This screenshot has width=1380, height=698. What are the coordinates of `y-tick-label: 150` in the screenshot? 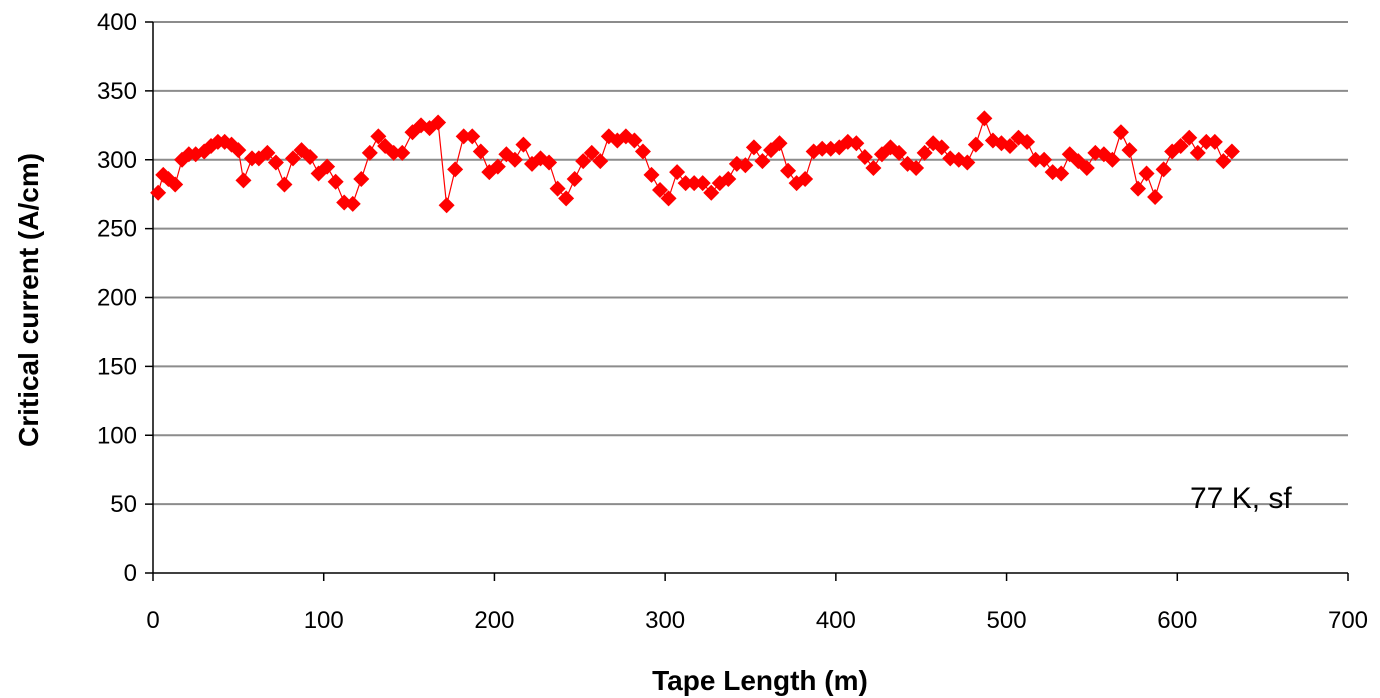 It's located at (117, 366).